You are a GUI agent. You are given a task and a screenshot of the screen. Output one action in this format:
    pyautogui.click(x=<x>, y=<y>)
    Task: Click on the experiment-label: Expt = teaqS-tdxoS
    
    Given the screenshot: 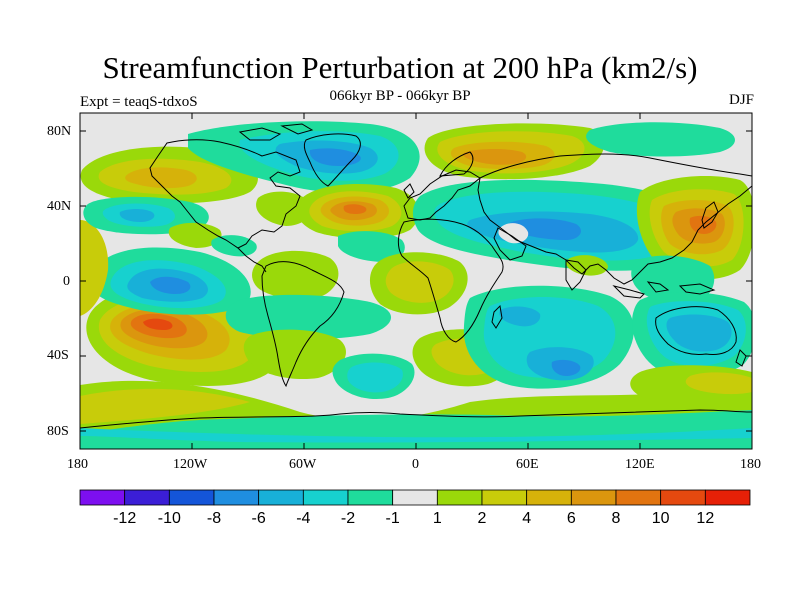 What is the action you would take?
    pyautogui.click(x=139, y=102)
    